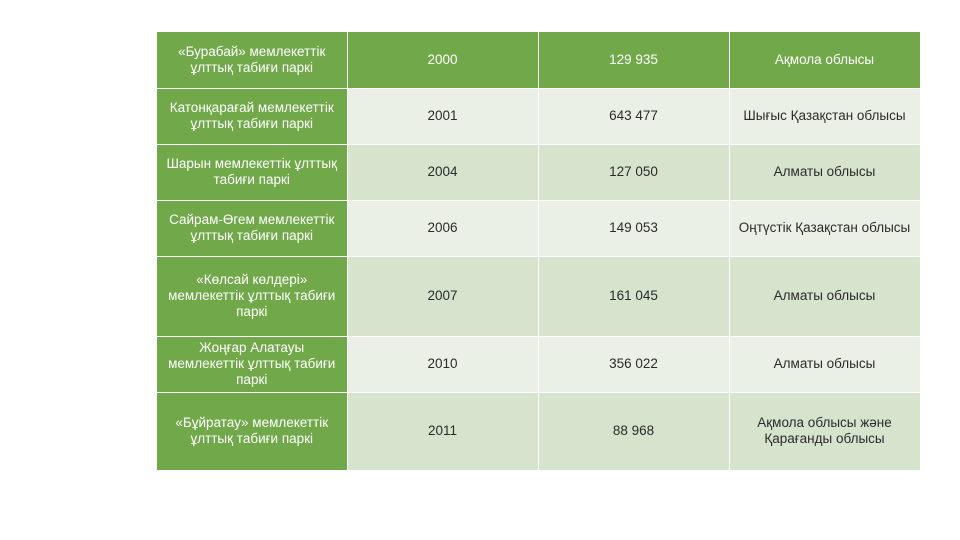 Image resolution: width=960 pixels, height=540 pixels. Describe the element at coordinates (443, 172) in the screenshot. I see `year-cell: 2004` at that location.